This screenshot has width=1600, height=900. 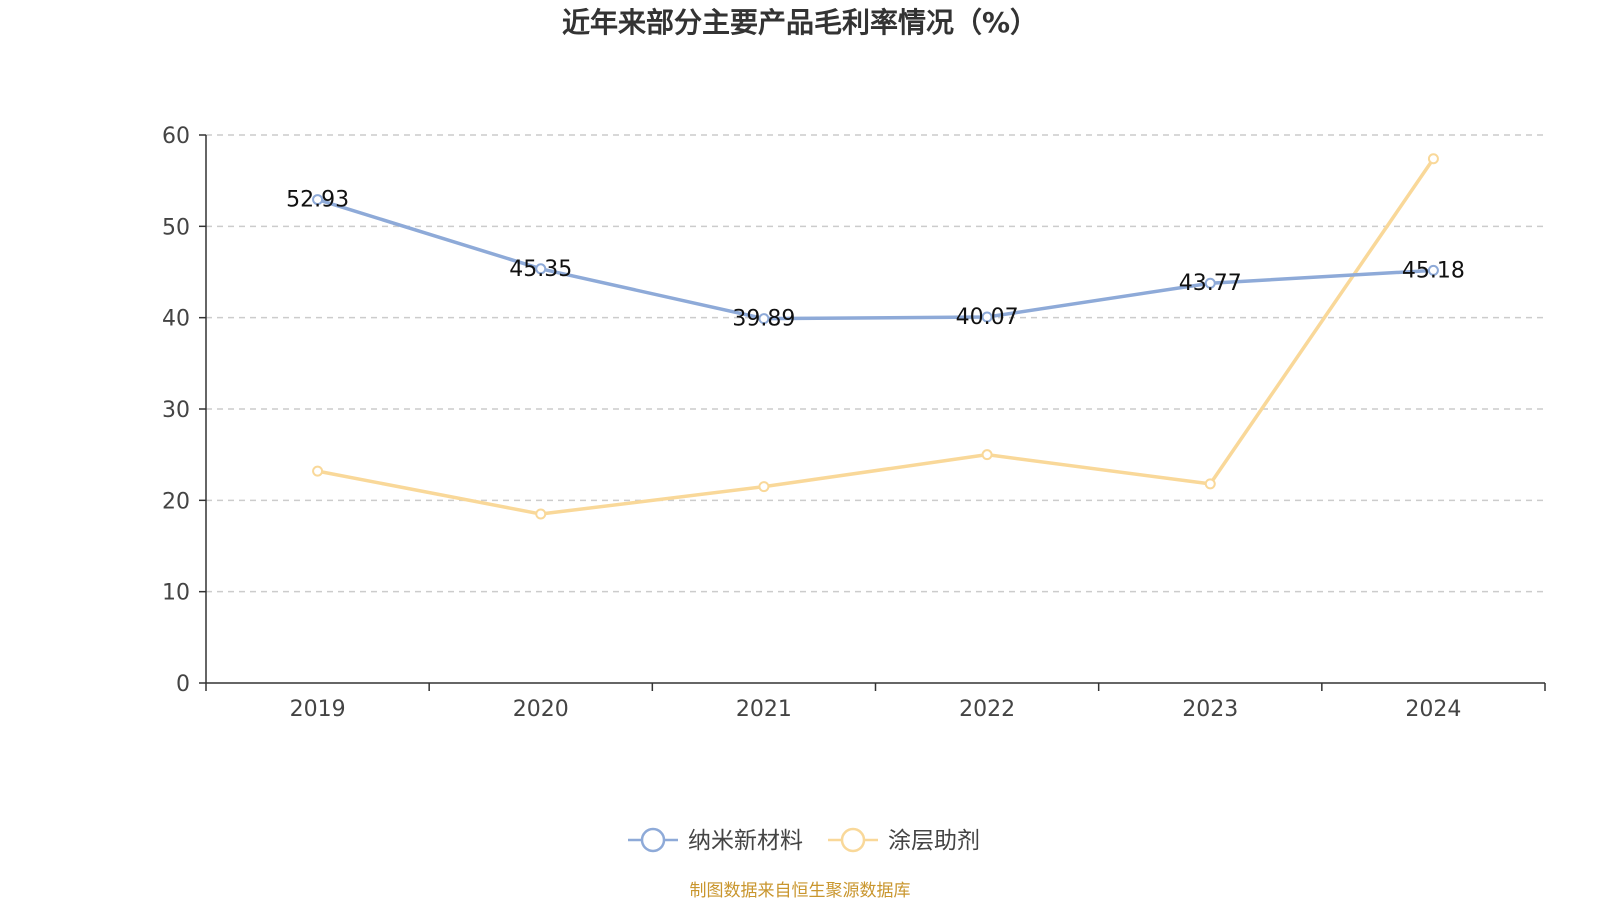 I want to click on data-label: 43.77, so click(x=1210, y=283).